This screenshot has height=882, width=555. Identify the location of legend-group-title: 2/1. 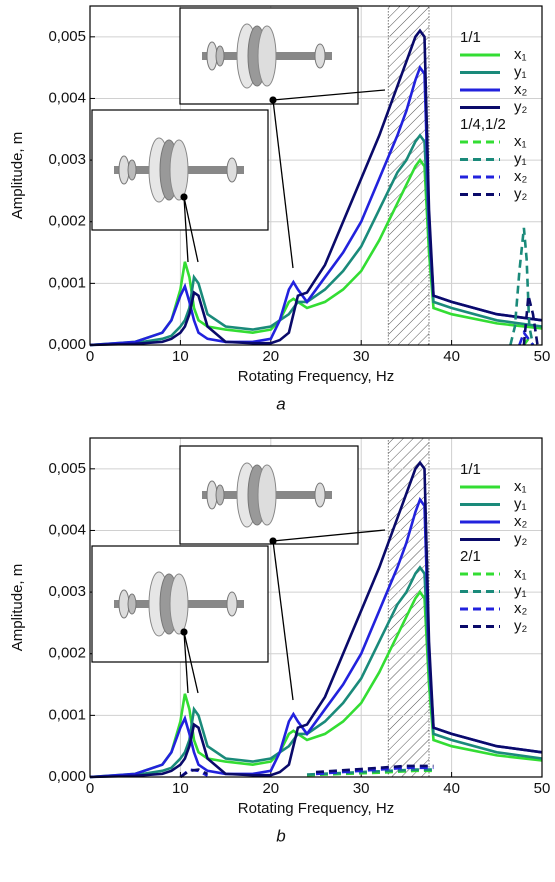
(470, 556).